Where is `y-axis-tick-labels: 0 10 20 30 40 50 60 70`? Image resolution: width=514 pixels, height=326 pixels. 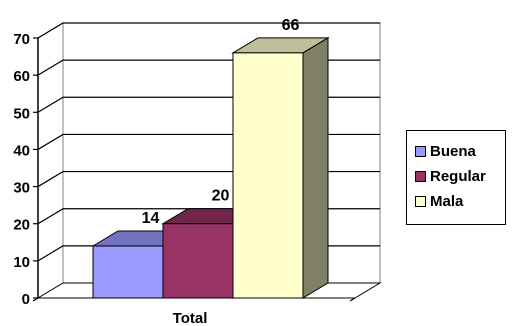 y-axis-tick-labels: 0 10 20 30 40 50 60 70 is located at coordinates (21, 169).